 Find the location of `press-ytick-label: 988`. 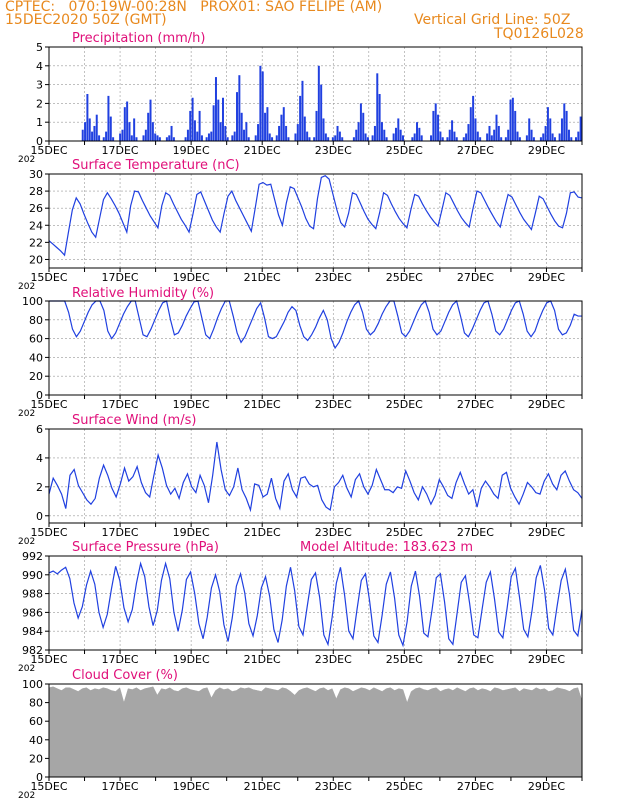

press-ytick-label: 988 is located at coordinates (32, 594).